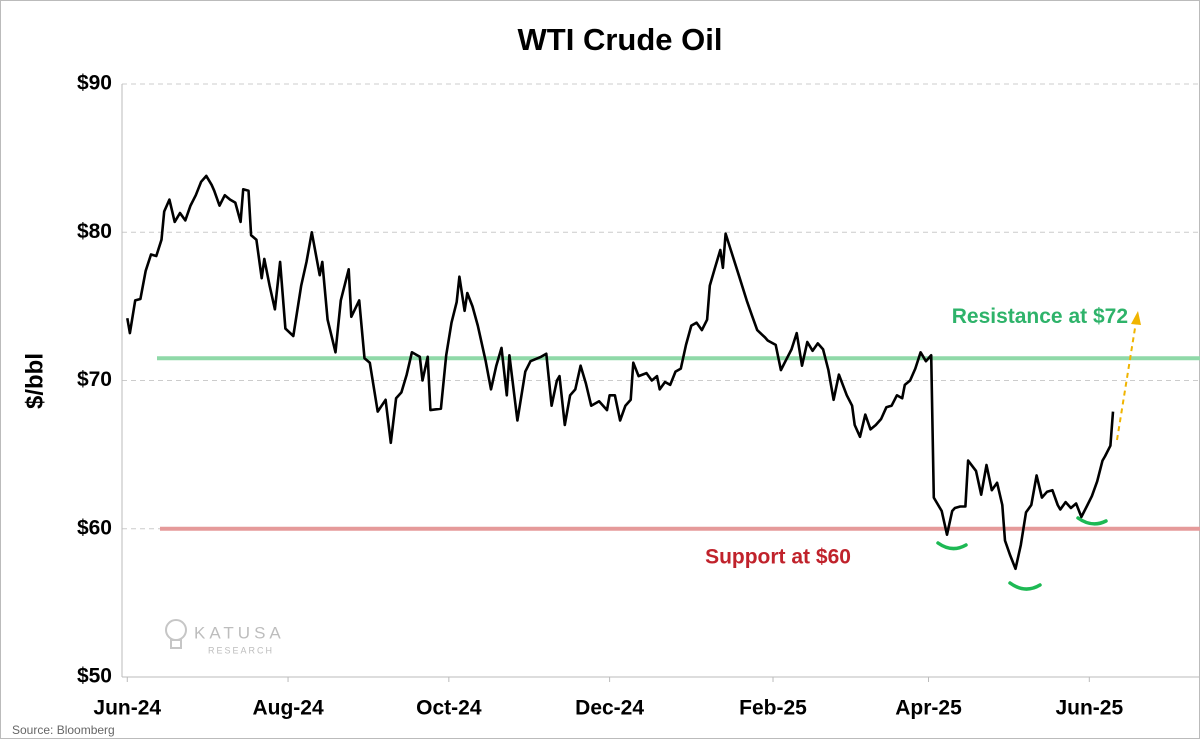 The height and width of the screenshot is (739, 1200). What do you see at coordinates (449, 708) in the screenshot?
I see `x-tick-label: Oct-24` at bounding box center [449, 708].